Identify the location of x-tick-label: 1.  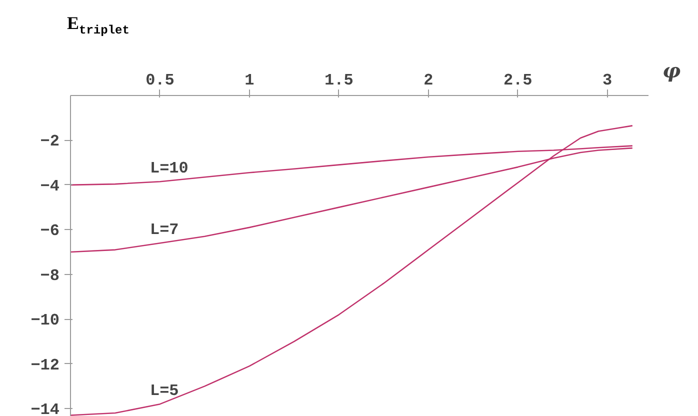
(249, 81).